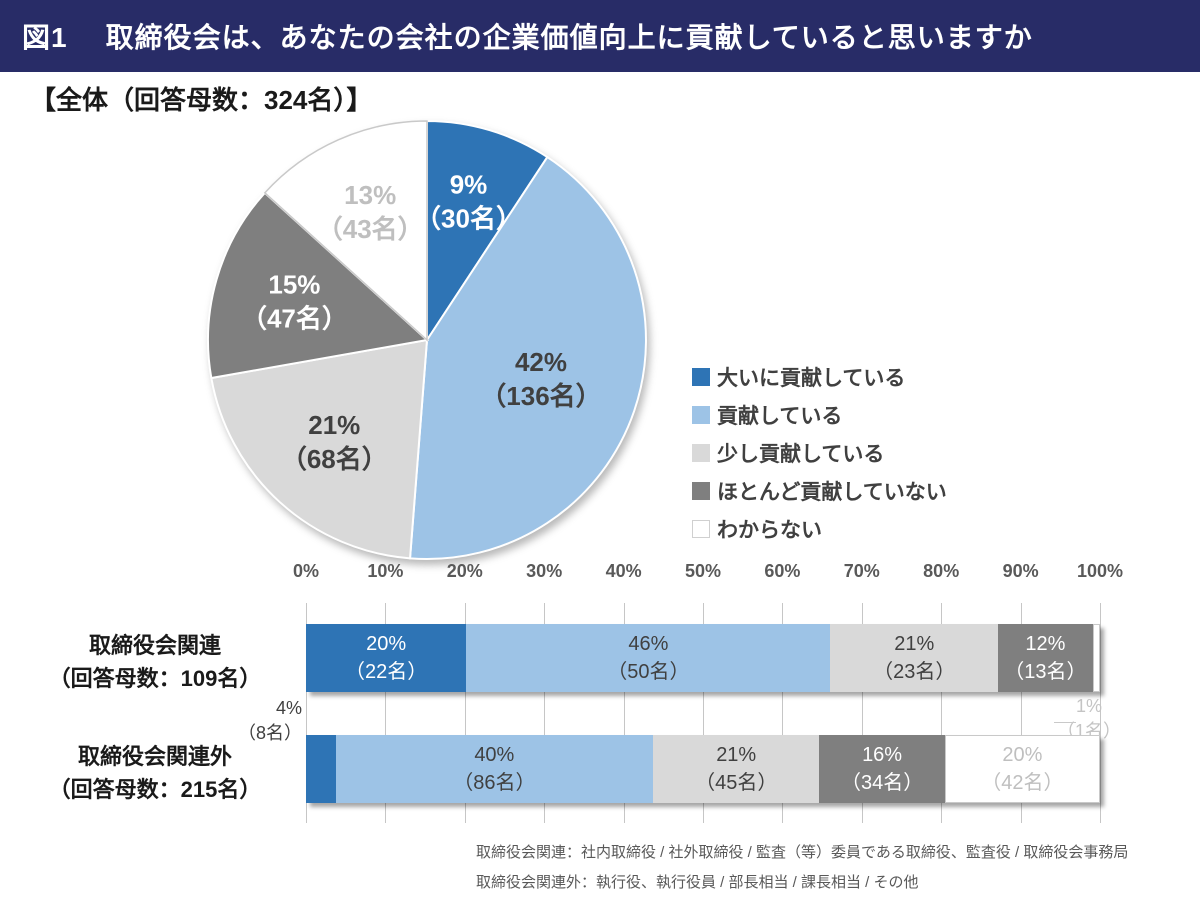  Describe the element at coordinates (1045, 672) in the screenshot. I see `bar-segment-count: （13名）` at that location.